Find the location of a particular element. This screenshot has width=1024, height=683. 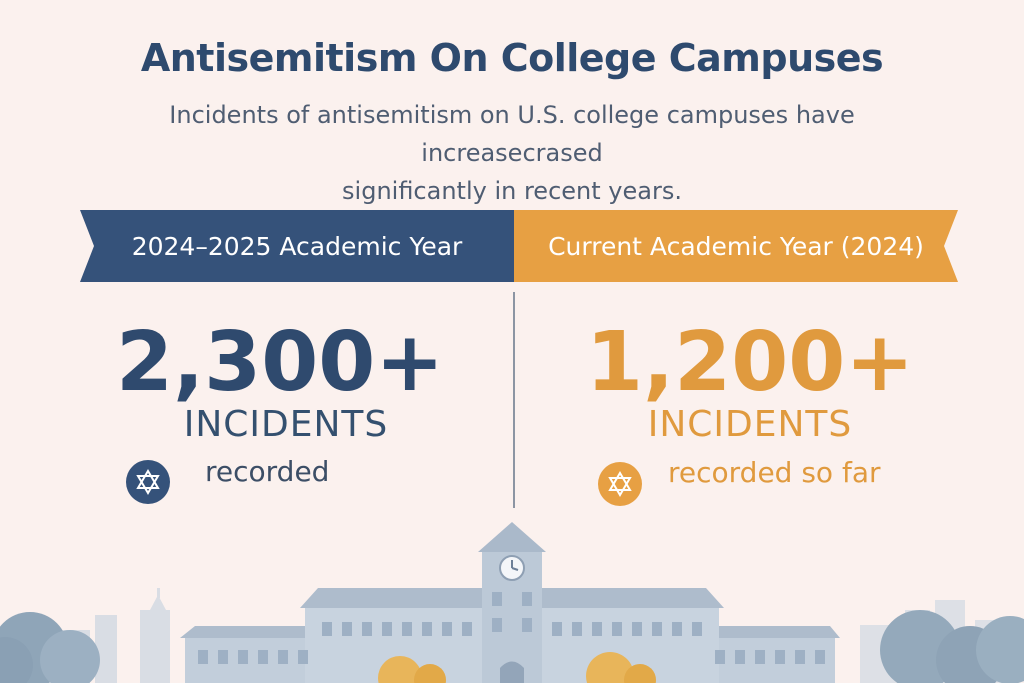

left-year-banner: 2024–2025 Academic Year is located at coordinates (297, 246).